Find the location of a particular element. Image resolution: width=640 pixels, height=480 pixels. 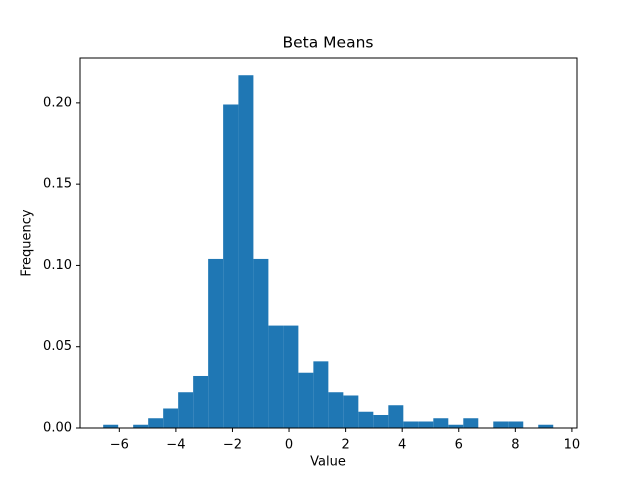

x-tick-label: 10 is located at coordinates (572, 445).